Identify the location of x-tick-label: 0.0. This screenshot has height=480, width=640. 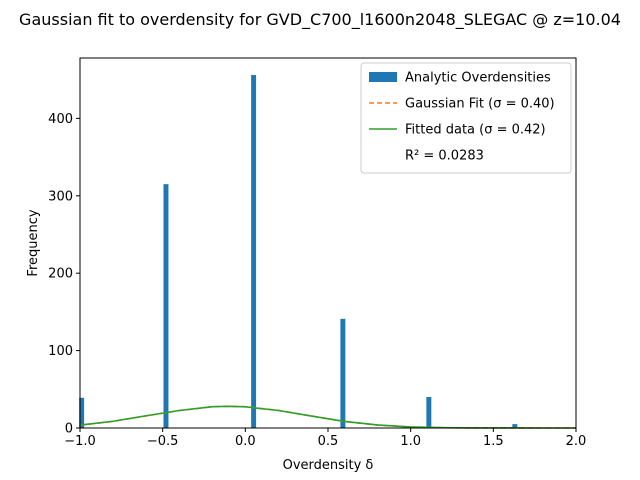
(245, 441).